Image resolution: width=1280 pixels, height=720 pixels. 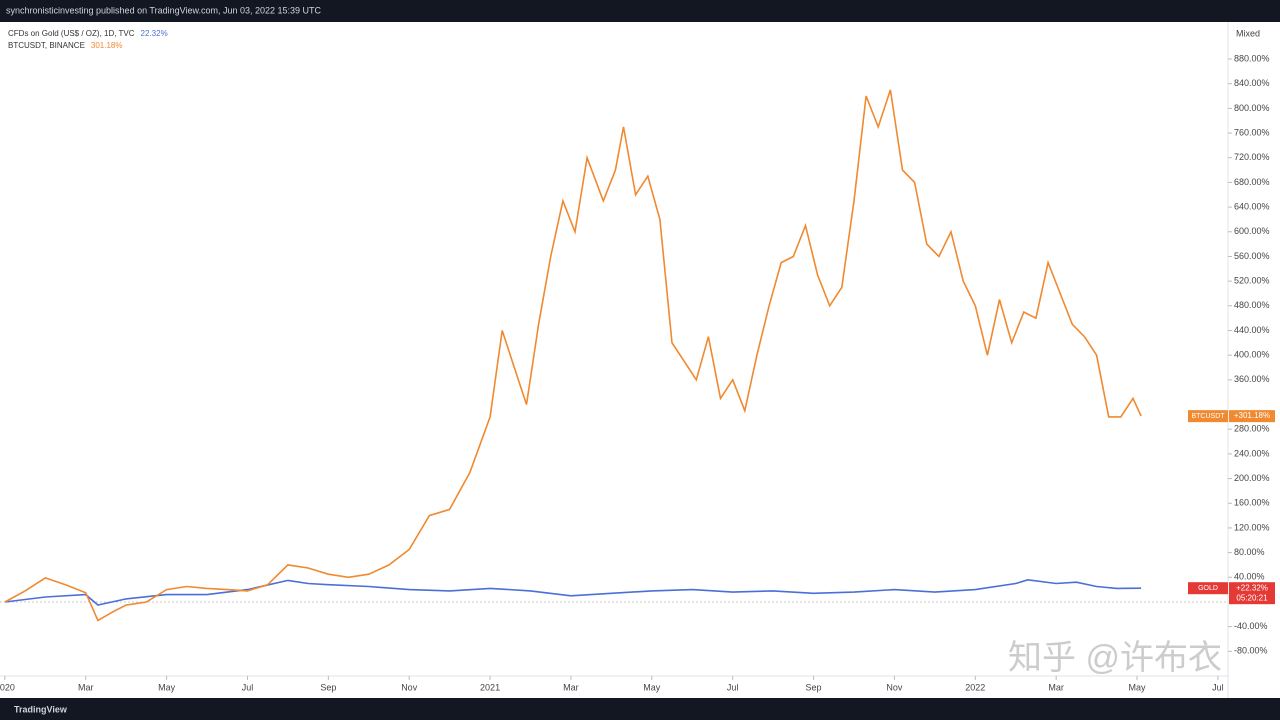 What do you see at coordinates (1249, 552) in the screenshot?
I see `y-tick-label: 80.00%` at bounding box center [1249, 552].